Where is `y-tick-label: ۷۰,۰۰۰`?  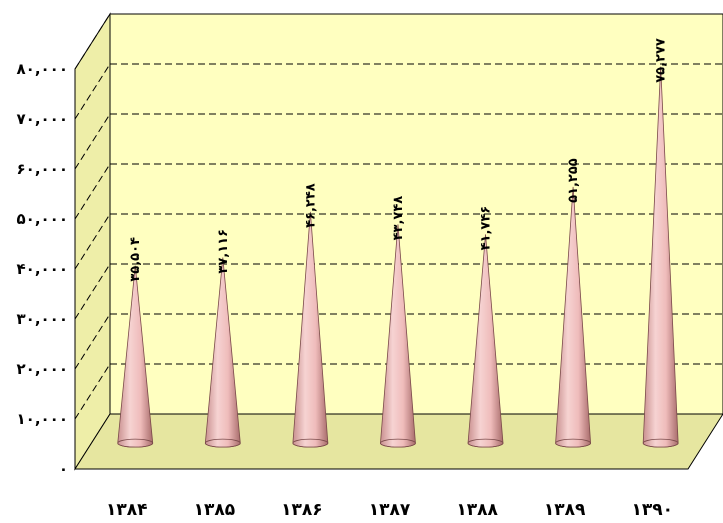 y-tick-label: ۷۰,۰۰۰ is located at coordinates (42, 119).